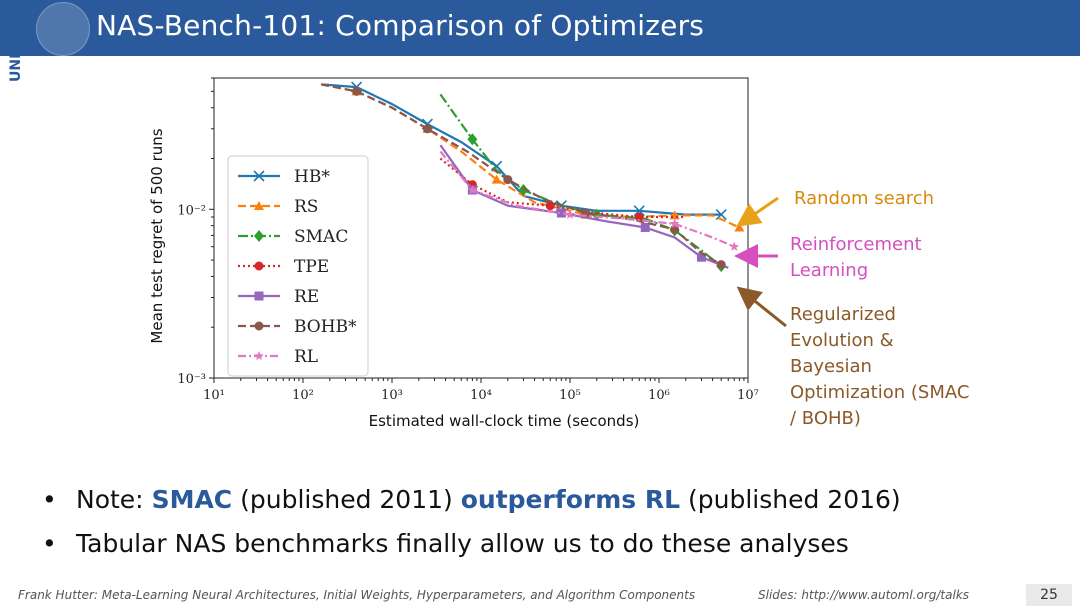 The image size is (1080, 607). Describe the element at coordinates (306, 207) in the screenshot. I see `legend-label: RS` at that location.